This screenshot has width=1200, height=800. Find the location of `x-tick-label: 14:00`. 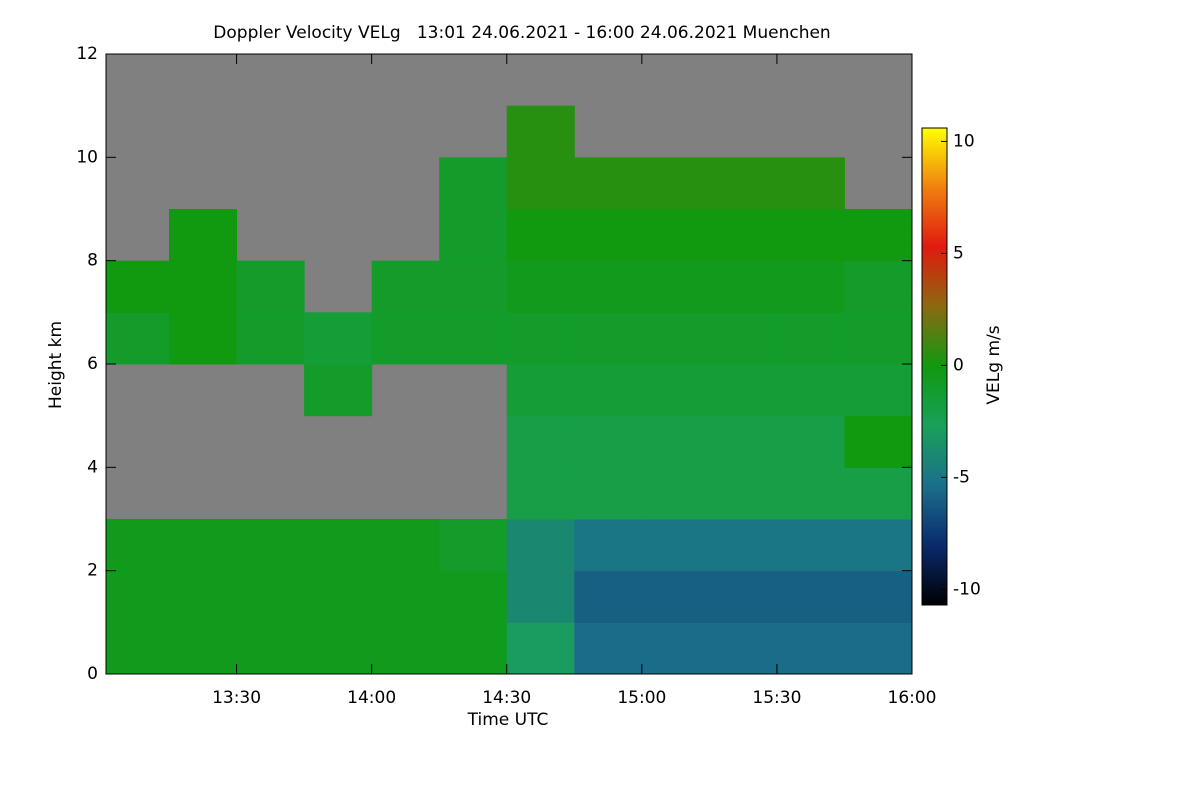

x-tick-label: 14:00 is located at coordinates (371, 698).